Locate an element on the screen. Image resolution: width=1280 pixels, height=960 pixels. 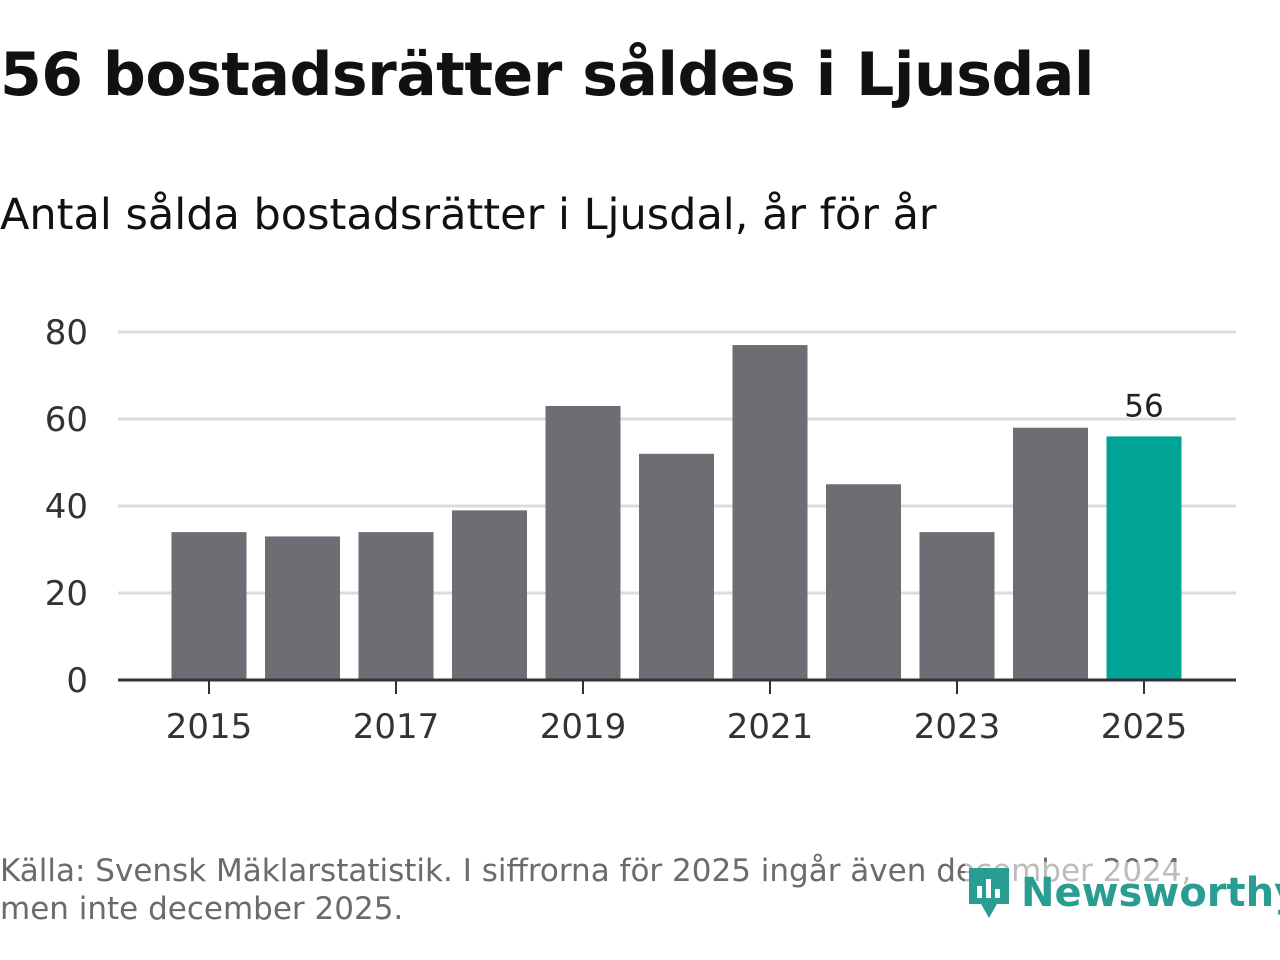
y-tick-label-20: 20 is located at coordinates (66, 594).